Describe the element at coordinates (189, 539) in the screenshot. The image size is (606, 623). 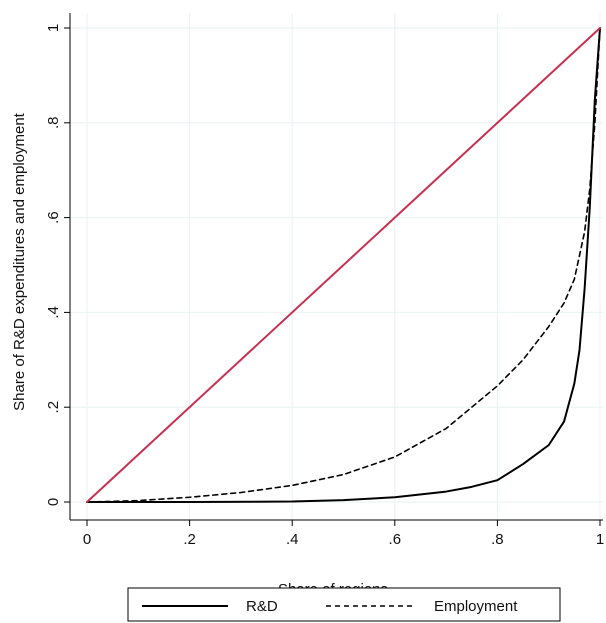
I see `x-tick-label: .2` at that location.